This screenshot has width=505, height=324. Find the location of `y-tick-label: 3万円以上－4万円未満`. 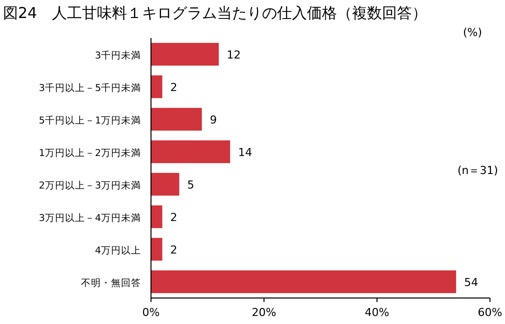

y-tick-label: 3万円以上－4万円未満 is located at coordinates (89, 218).